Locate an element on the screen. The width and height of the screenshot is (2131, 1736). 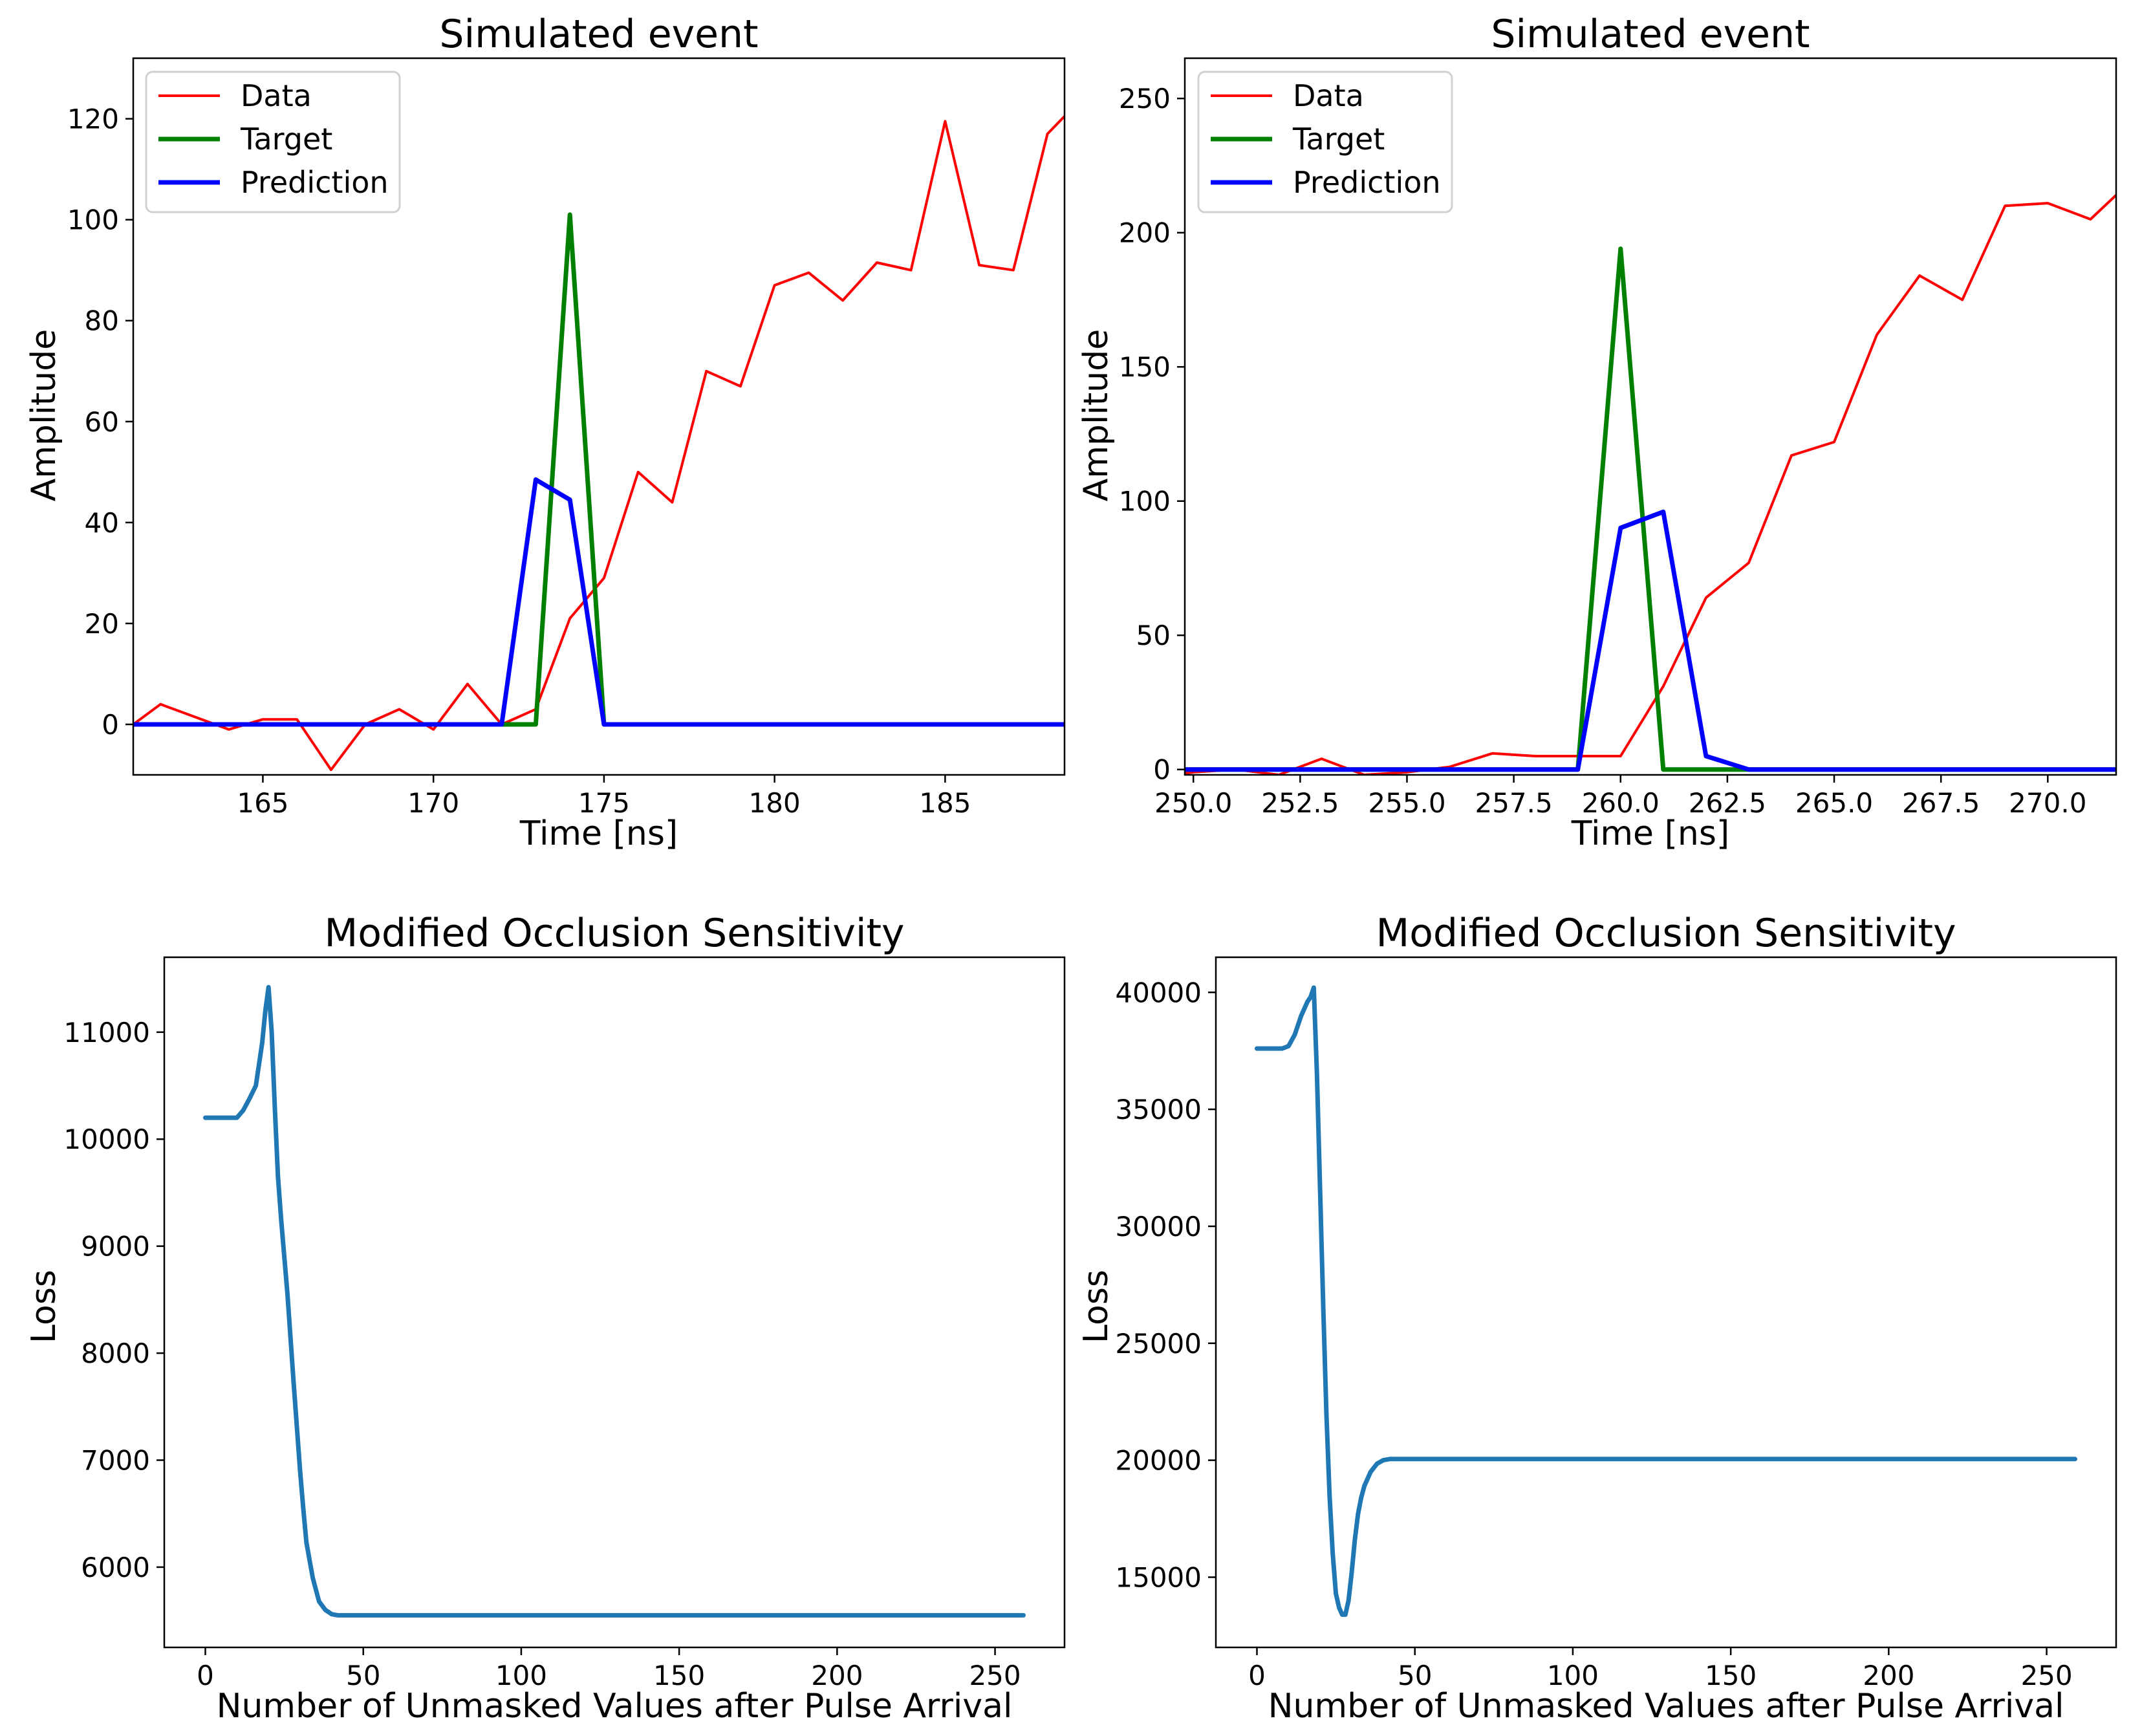
x-tick-label: 252.5 is located at coordinates (1300, 803).